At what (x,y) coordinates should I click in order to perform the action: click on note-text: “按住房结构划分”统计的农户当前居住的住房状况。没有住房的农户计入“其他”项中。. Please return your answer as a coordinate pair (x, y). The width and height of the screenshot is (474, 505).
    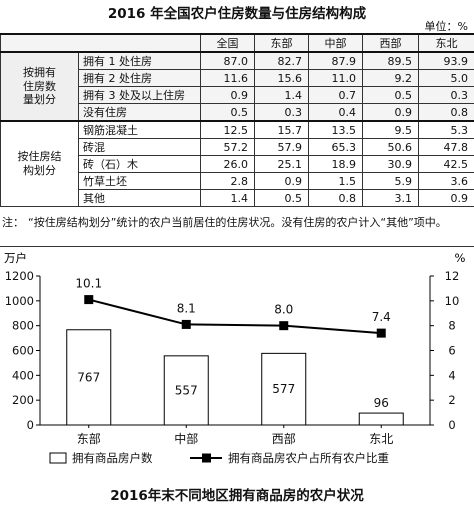
    Looking at the image, I should click on (237, 222).